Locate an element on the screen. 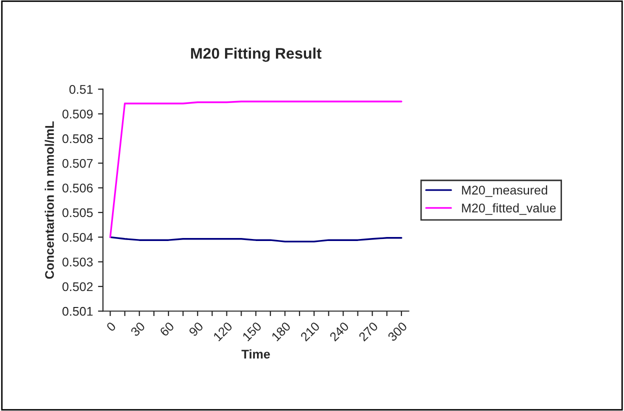 This screenshot has height=411, width=624. x-tick-label: 270 is located at coordinates (368, 331).